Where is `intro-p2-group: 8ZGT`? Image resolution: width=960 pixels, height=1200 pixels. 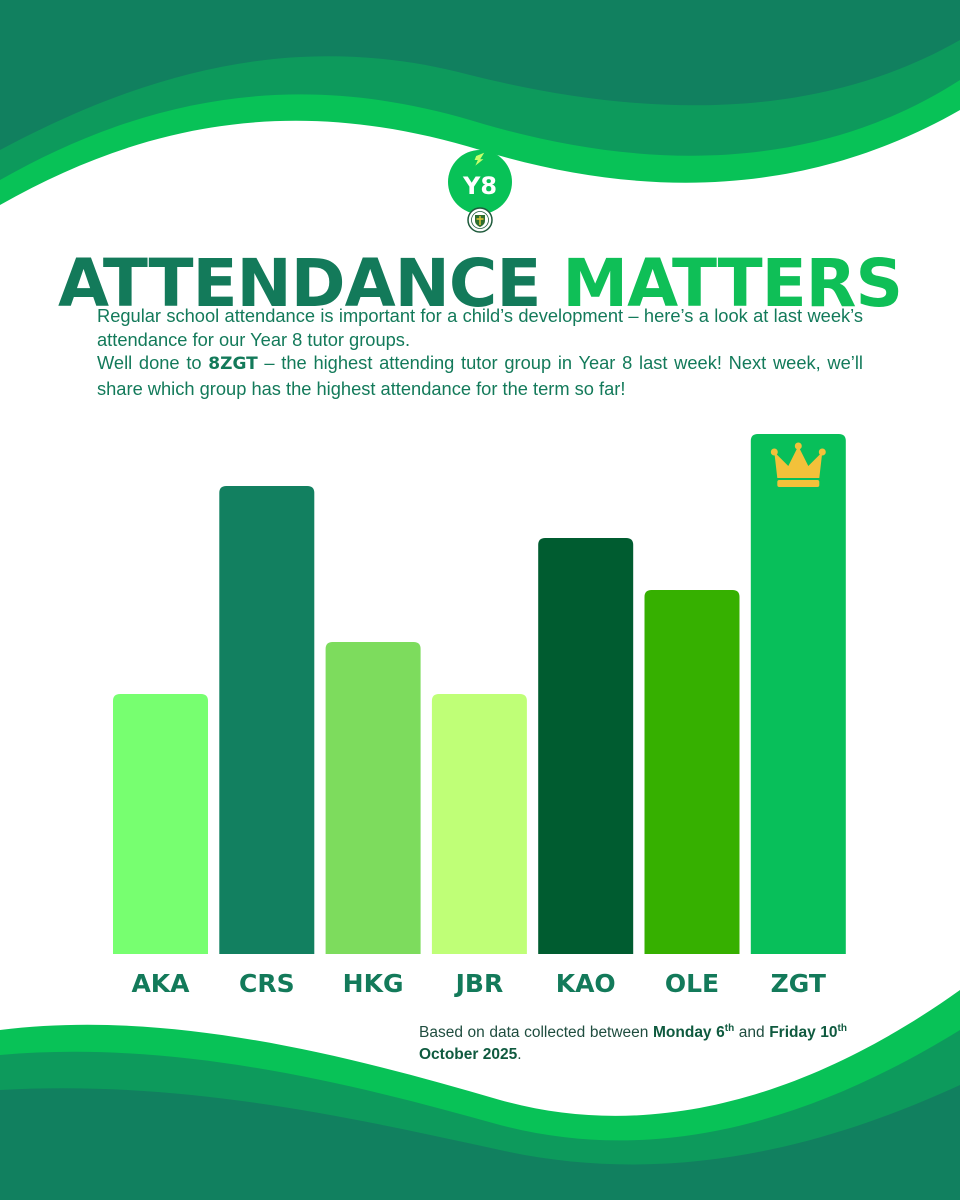 intro-p2-group: 8ZGT is located at coordinates (233, 364).